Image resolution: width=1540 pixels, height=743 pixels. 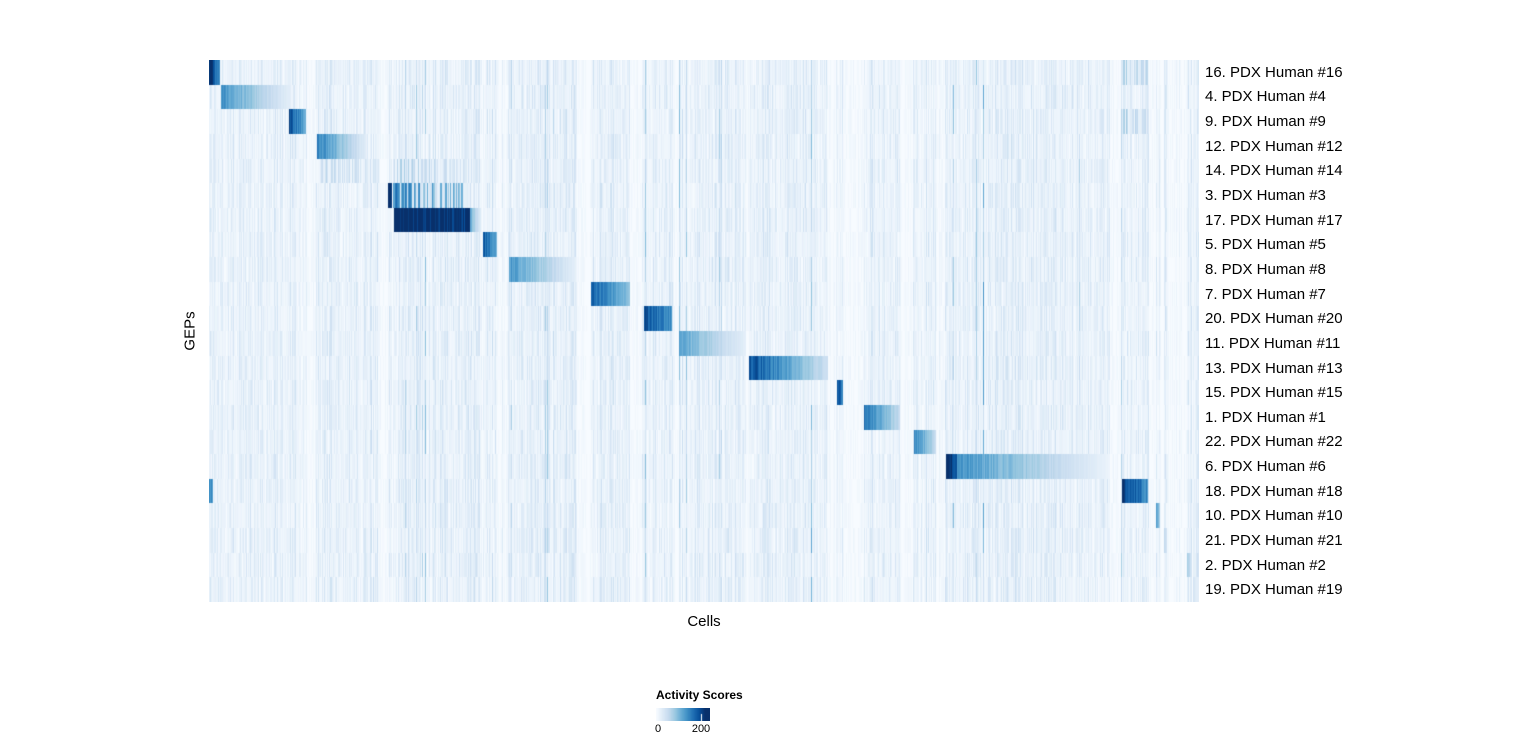 I want to click on row-label: 19. PDX Human #19, so click(x=1274, y=590).